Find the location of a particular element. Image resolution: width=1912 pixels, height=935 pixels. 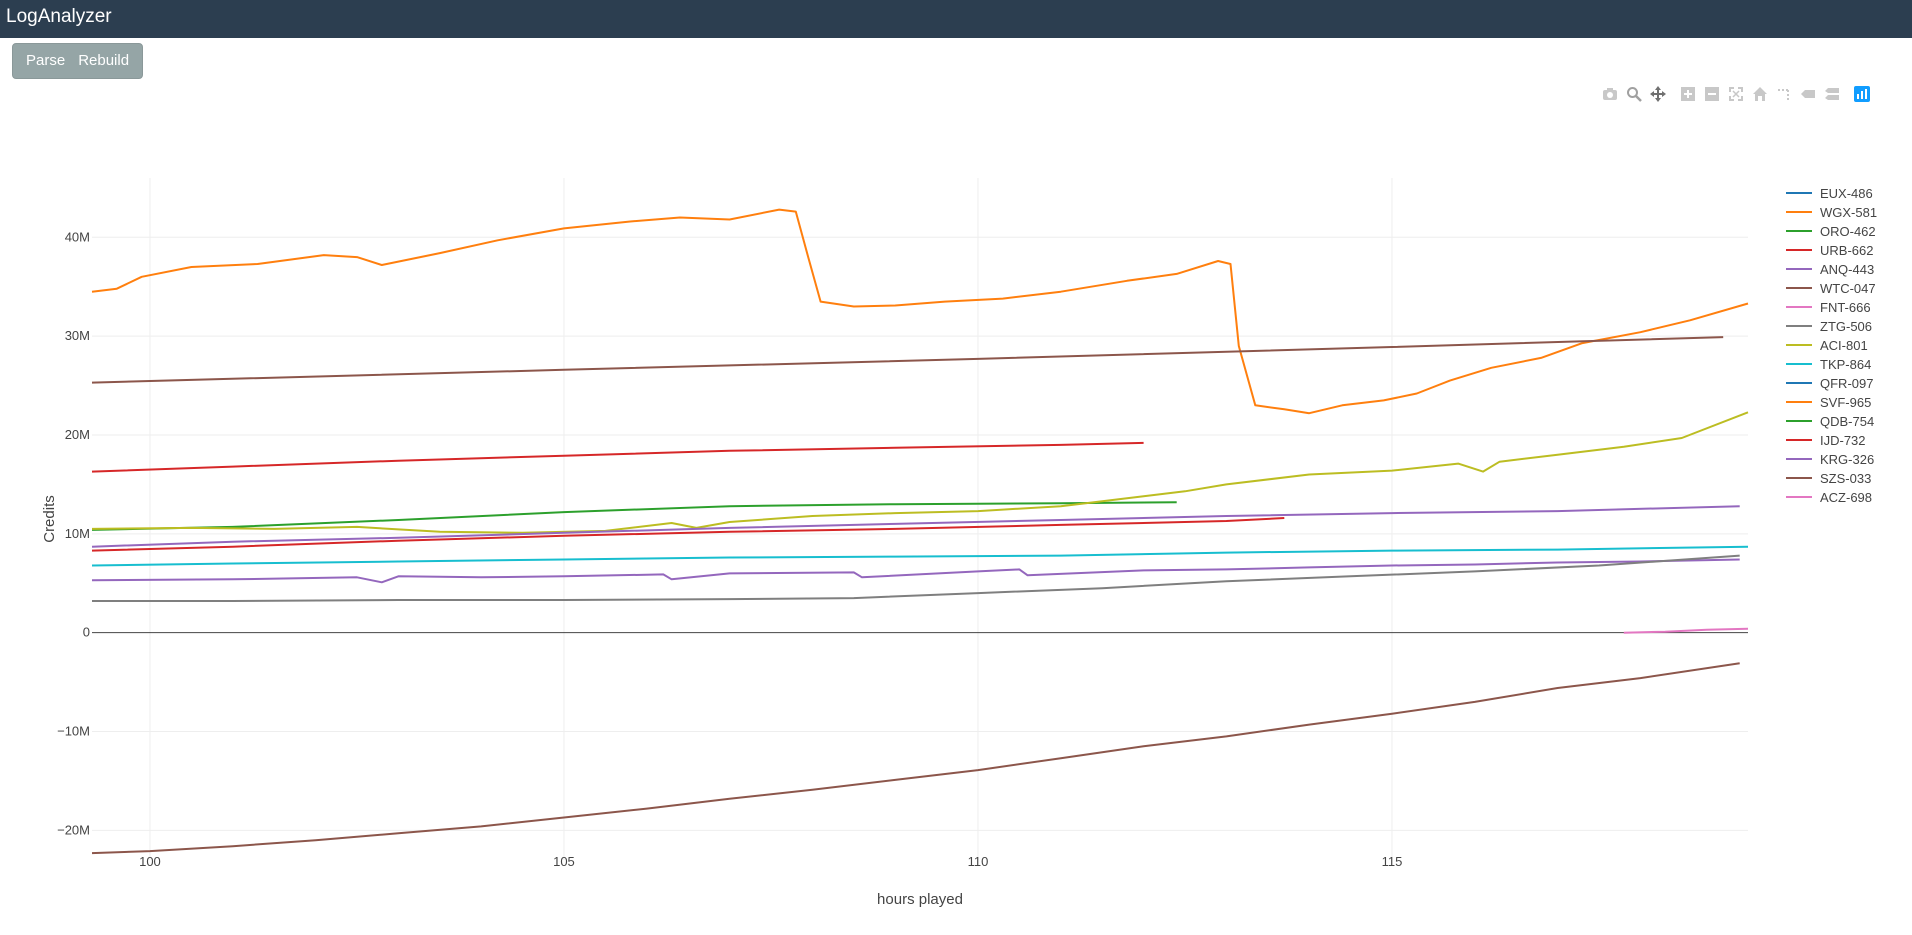

legend-item-label: ACI-801 is located at coordinates (1844, 345).